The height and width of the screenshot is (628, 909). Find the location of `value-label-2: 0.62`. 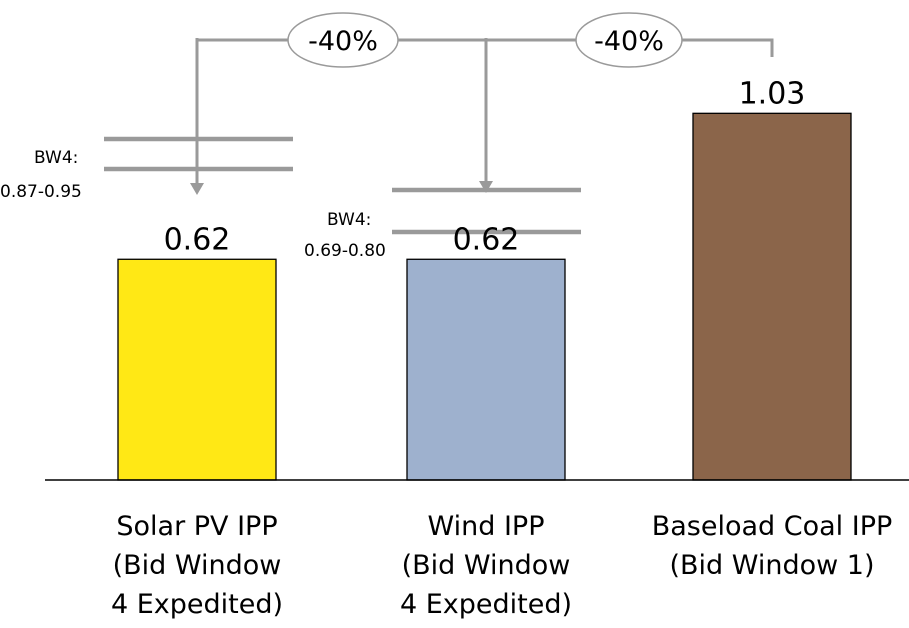

value-label-2: 0.62 is located at coordinates (486, 239).